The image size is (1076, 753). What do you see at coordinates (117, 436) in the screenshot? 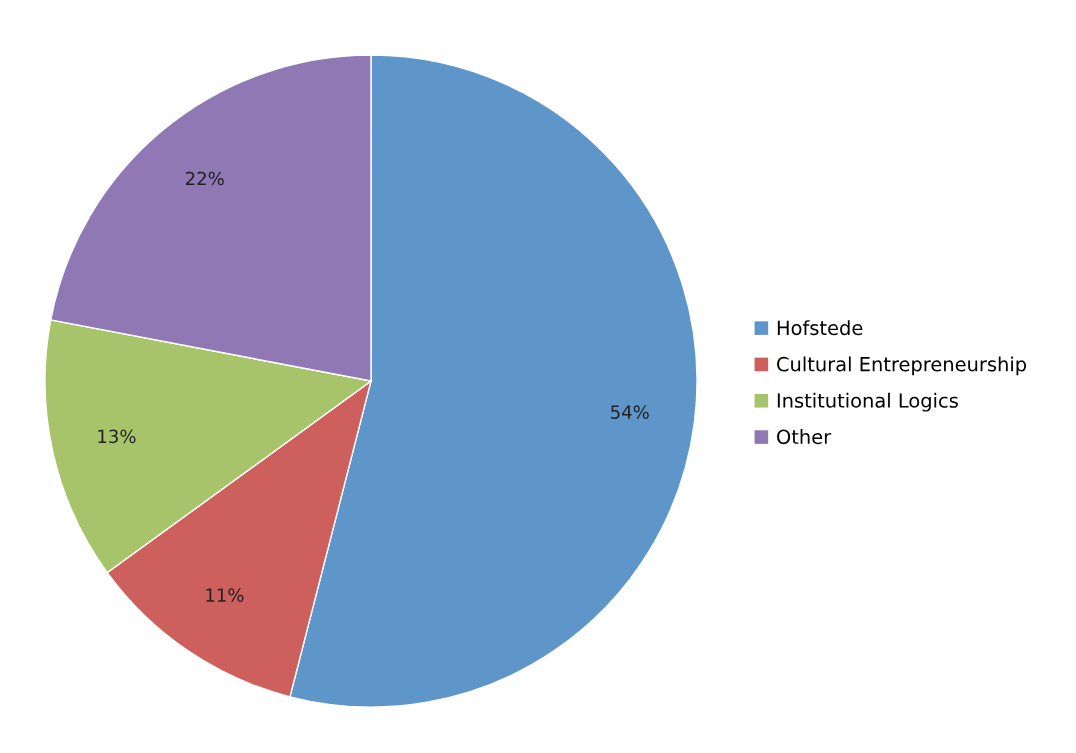
I see `data-label: 13%` at bounding box center [117, 436].